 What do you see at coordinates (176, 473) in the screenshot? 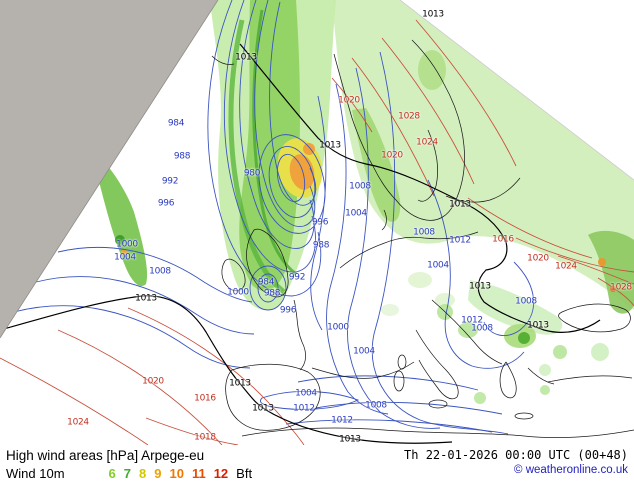
I see `bft-value-10: 10` at bounding box center [176, 473].